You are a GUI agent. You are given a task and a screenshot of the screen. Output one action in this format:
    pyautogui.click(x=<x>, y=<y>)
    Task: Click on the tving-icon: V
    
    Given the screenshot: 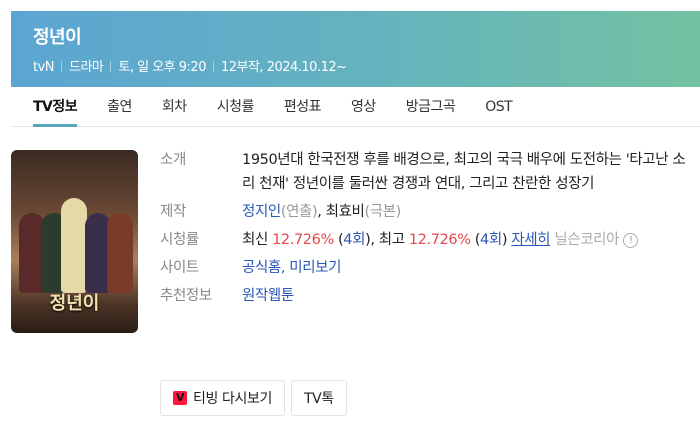 What is the action you would take?
    pyautogui.click(x=180, y=398)
    